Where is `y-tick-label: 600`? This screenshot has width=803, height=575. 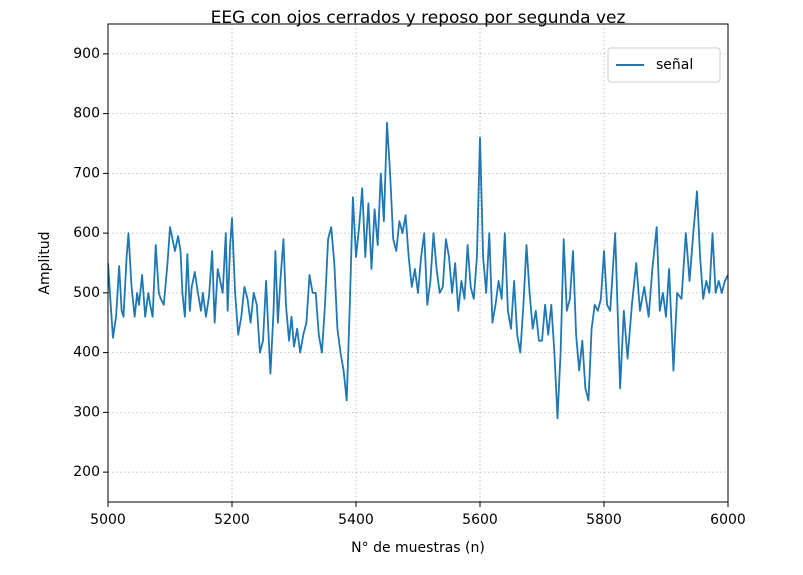 y-tick-label: 600 is located at coordinates (86, 233).